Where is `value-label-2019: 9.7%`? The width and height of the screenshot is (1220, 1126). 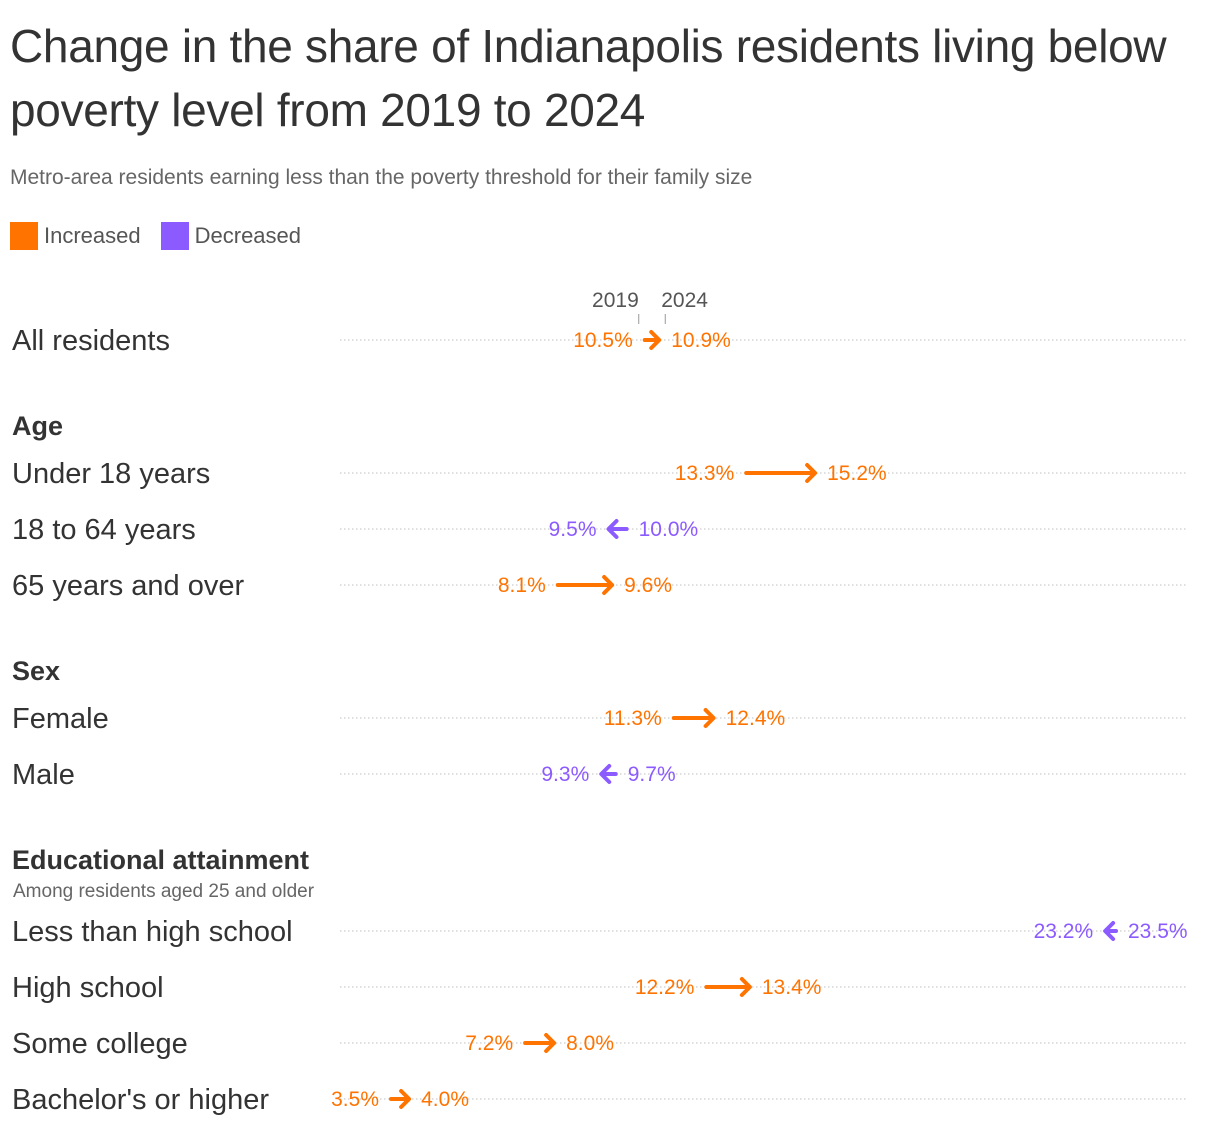 value-label-2019: 9.7% is located at coordinates (652, 774).